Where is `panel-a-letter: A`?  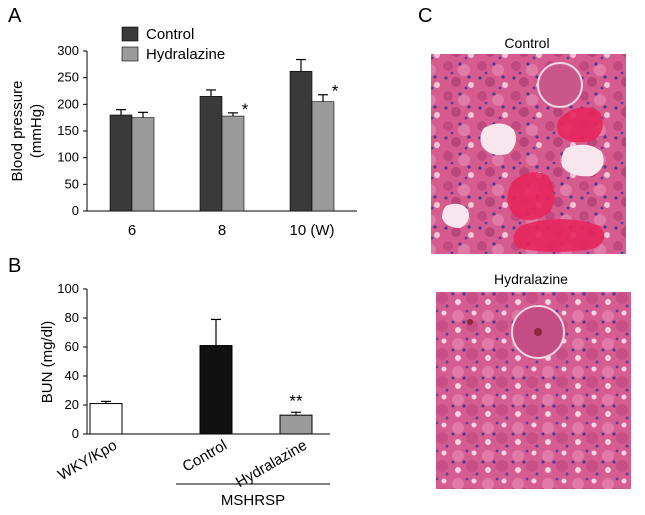 panel-a-letter: A is located at coordinates (15, 16).